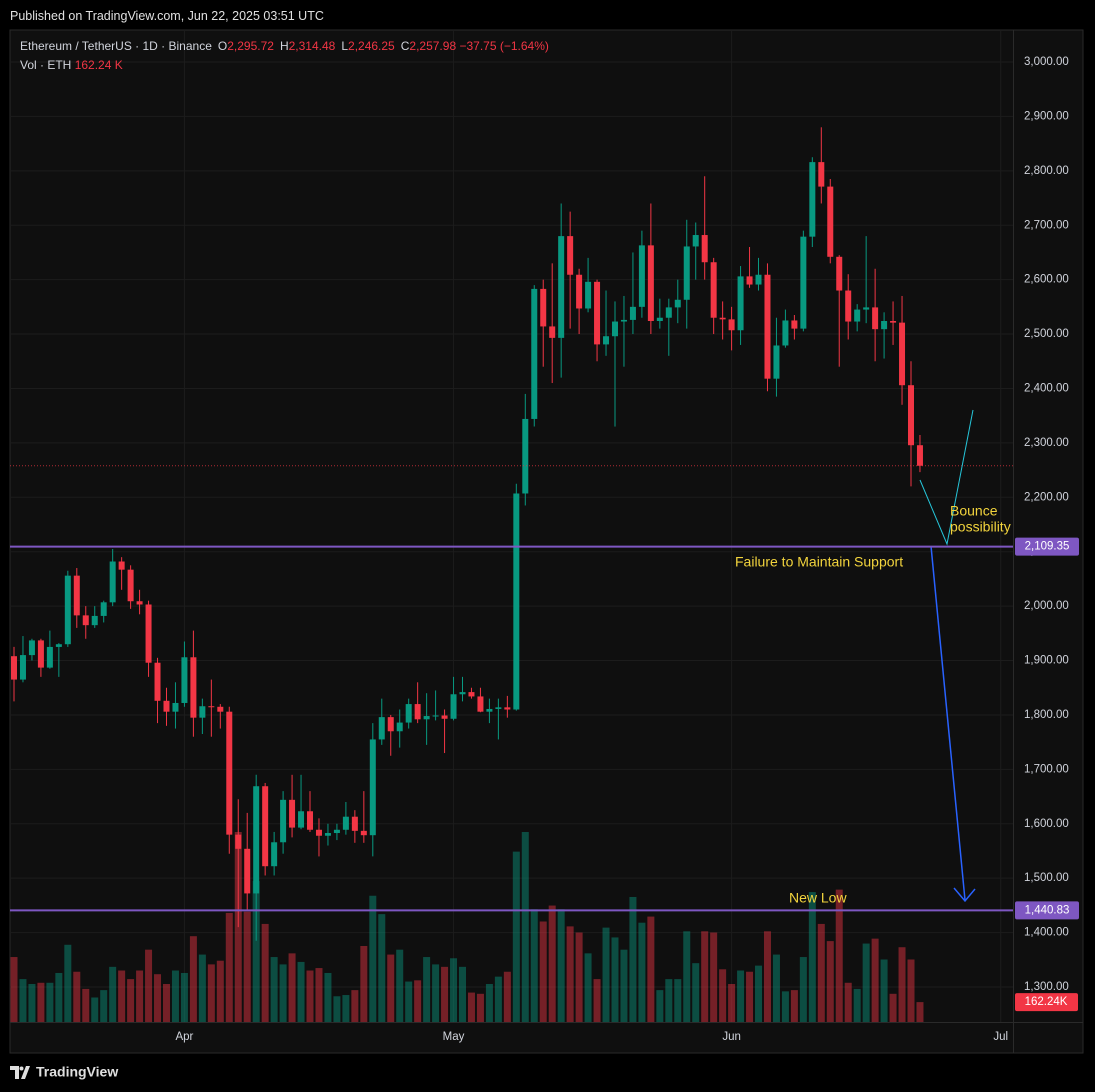  What do you see at coordinates (980, 527) in the screenshot?
I see `annotation: possibility` at bounding box center [980, 527].